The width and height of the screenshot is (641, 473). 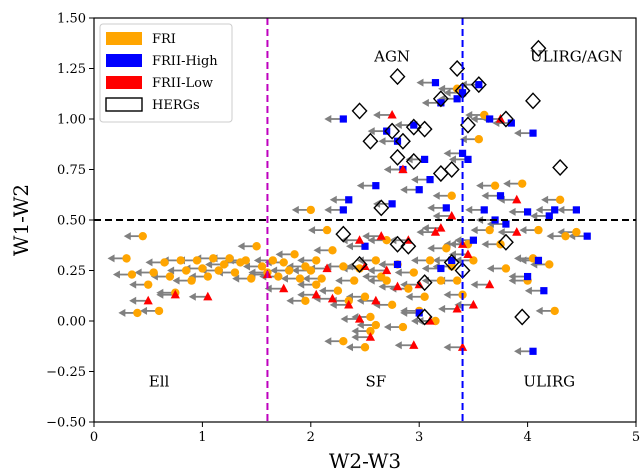 What do you see at coordinates (365, 461) in the screenshot?
I see `x-axis-label: W2-W3` at bounding box center [365, 461].